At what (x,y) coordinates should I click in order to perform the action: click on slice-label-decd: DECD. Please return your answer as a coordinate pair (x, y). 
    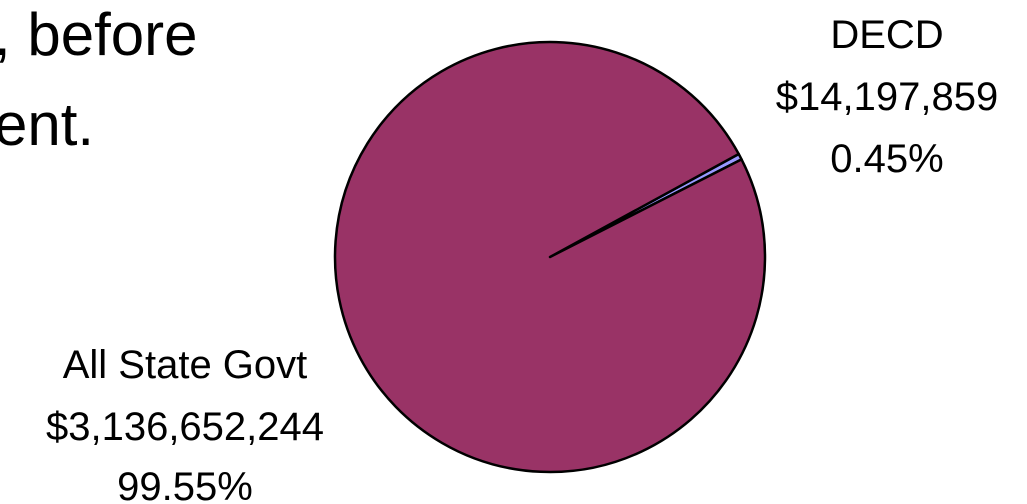
    Looking at the image, I should click on (886, 35).